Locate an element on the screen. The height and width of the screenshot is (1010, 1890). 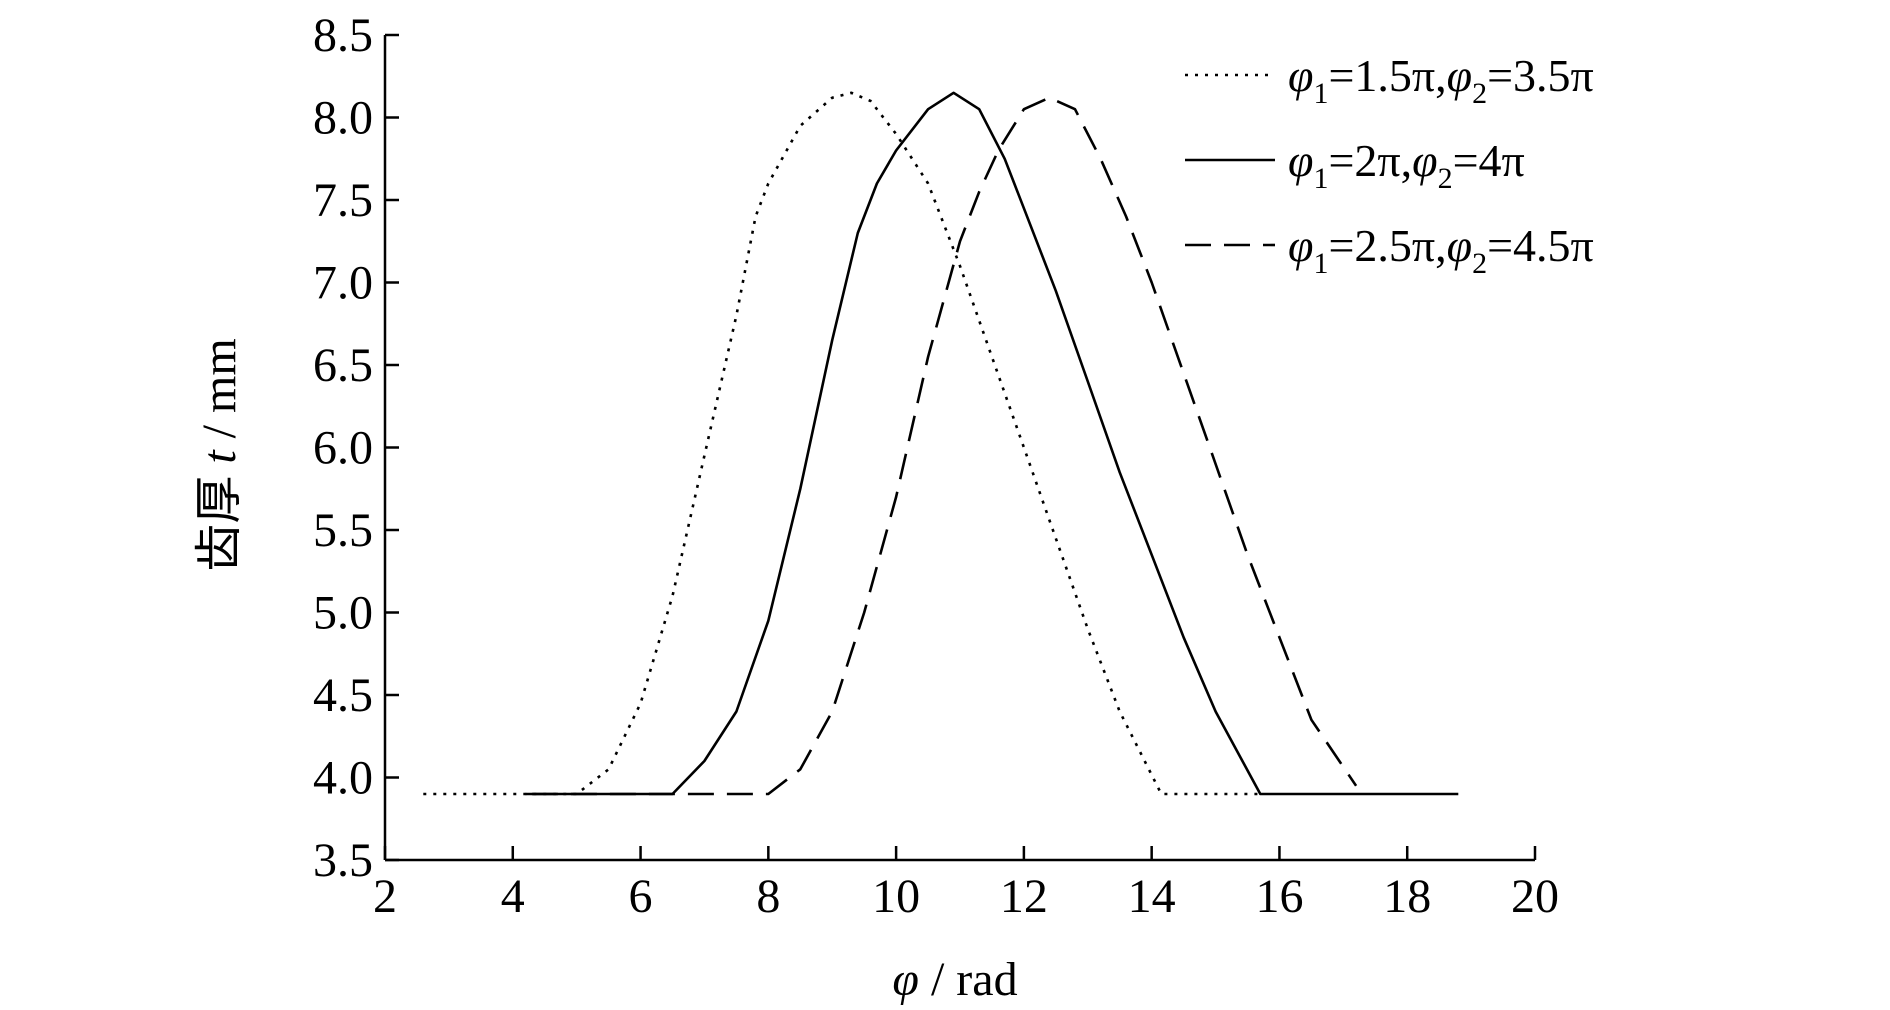
x-tick-label: 20 is located at coordinates (1535, 896).